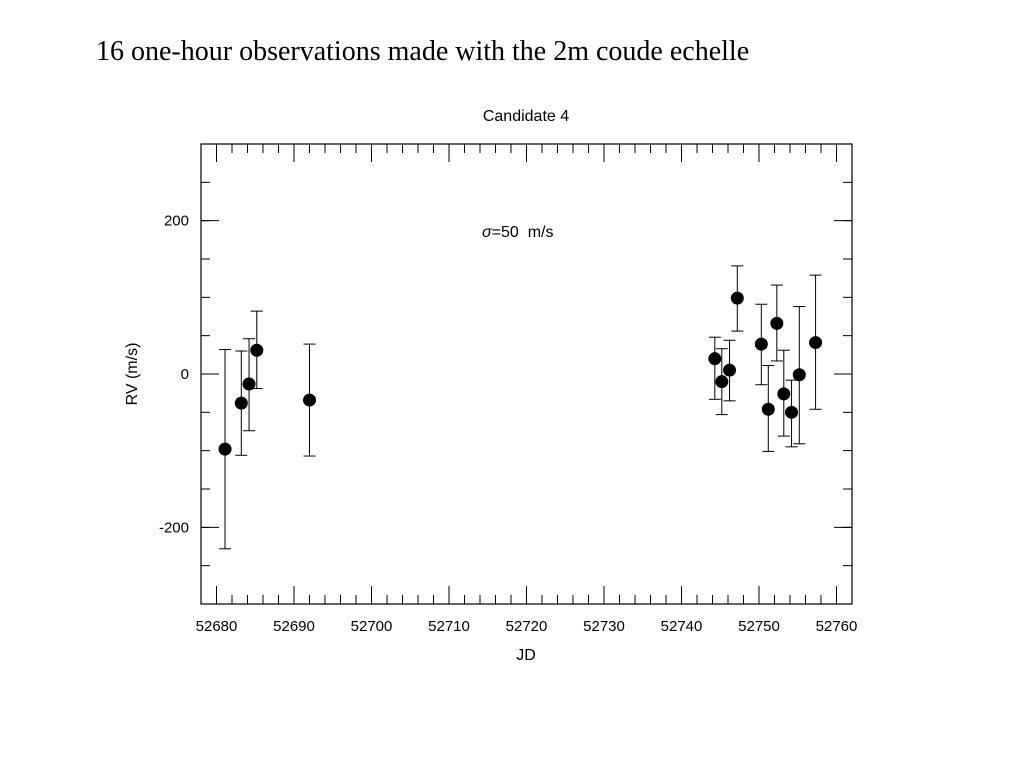  I want to click on x-tick-label: 52690, so click(294, 626).